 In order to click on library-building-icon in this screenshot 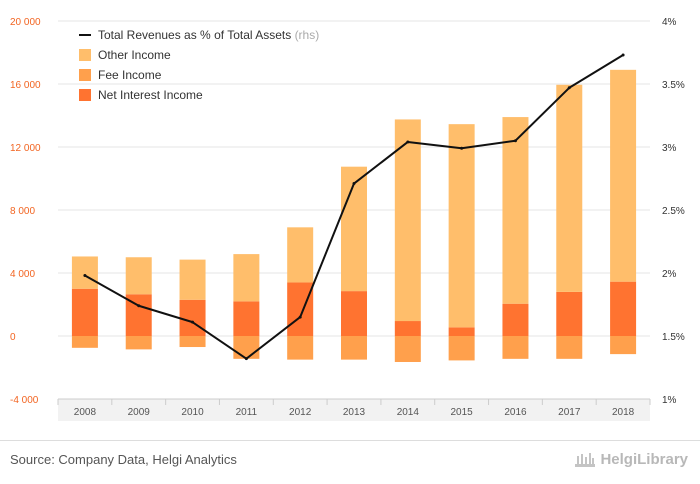, I will do `click(585, 460)`.